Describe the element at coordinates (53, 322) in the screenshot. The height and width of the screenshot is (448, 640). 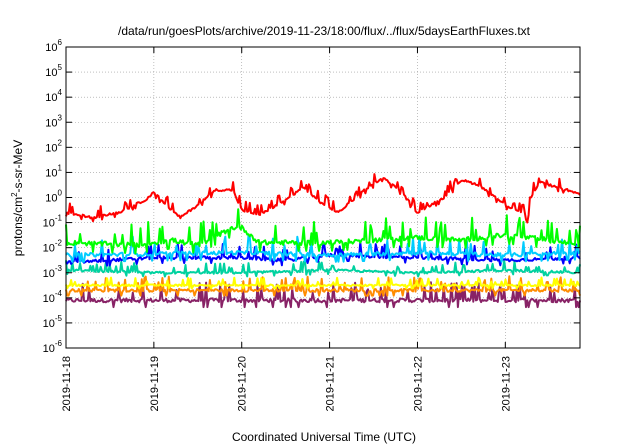
I see `y-tick-label: 10⁻⁵` at that location.